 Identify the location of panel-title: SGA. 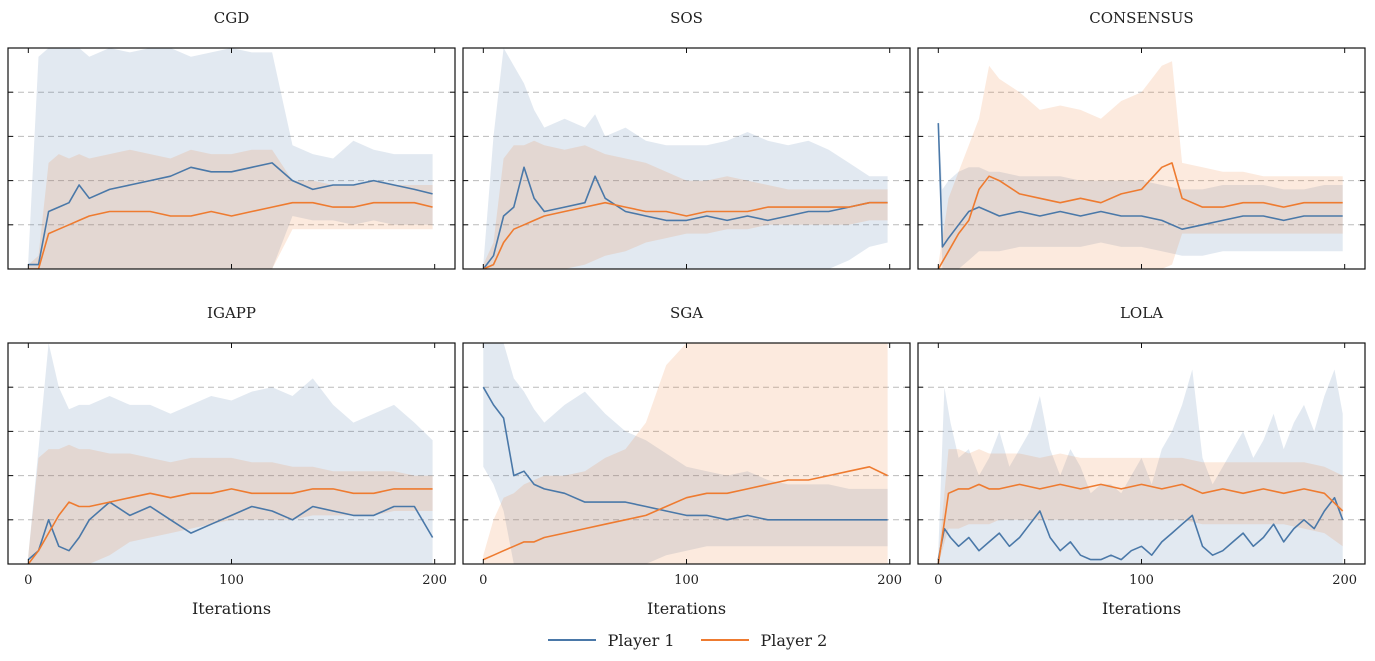
(686, 313).